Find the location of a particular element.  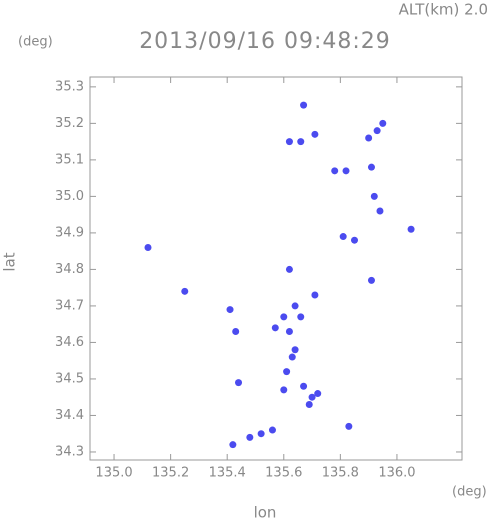

altitude: ALT(km) 2.0 is located at coordinates (443, 10).